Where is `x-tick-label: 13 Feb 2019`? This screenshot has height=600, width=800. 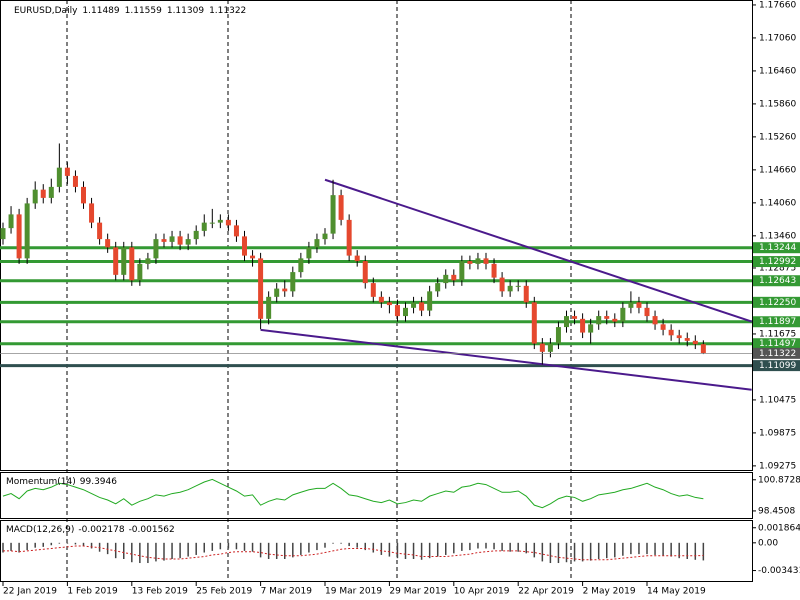
x-tick-label: 13 Feb 2019 is located at coordinates (160, 592).